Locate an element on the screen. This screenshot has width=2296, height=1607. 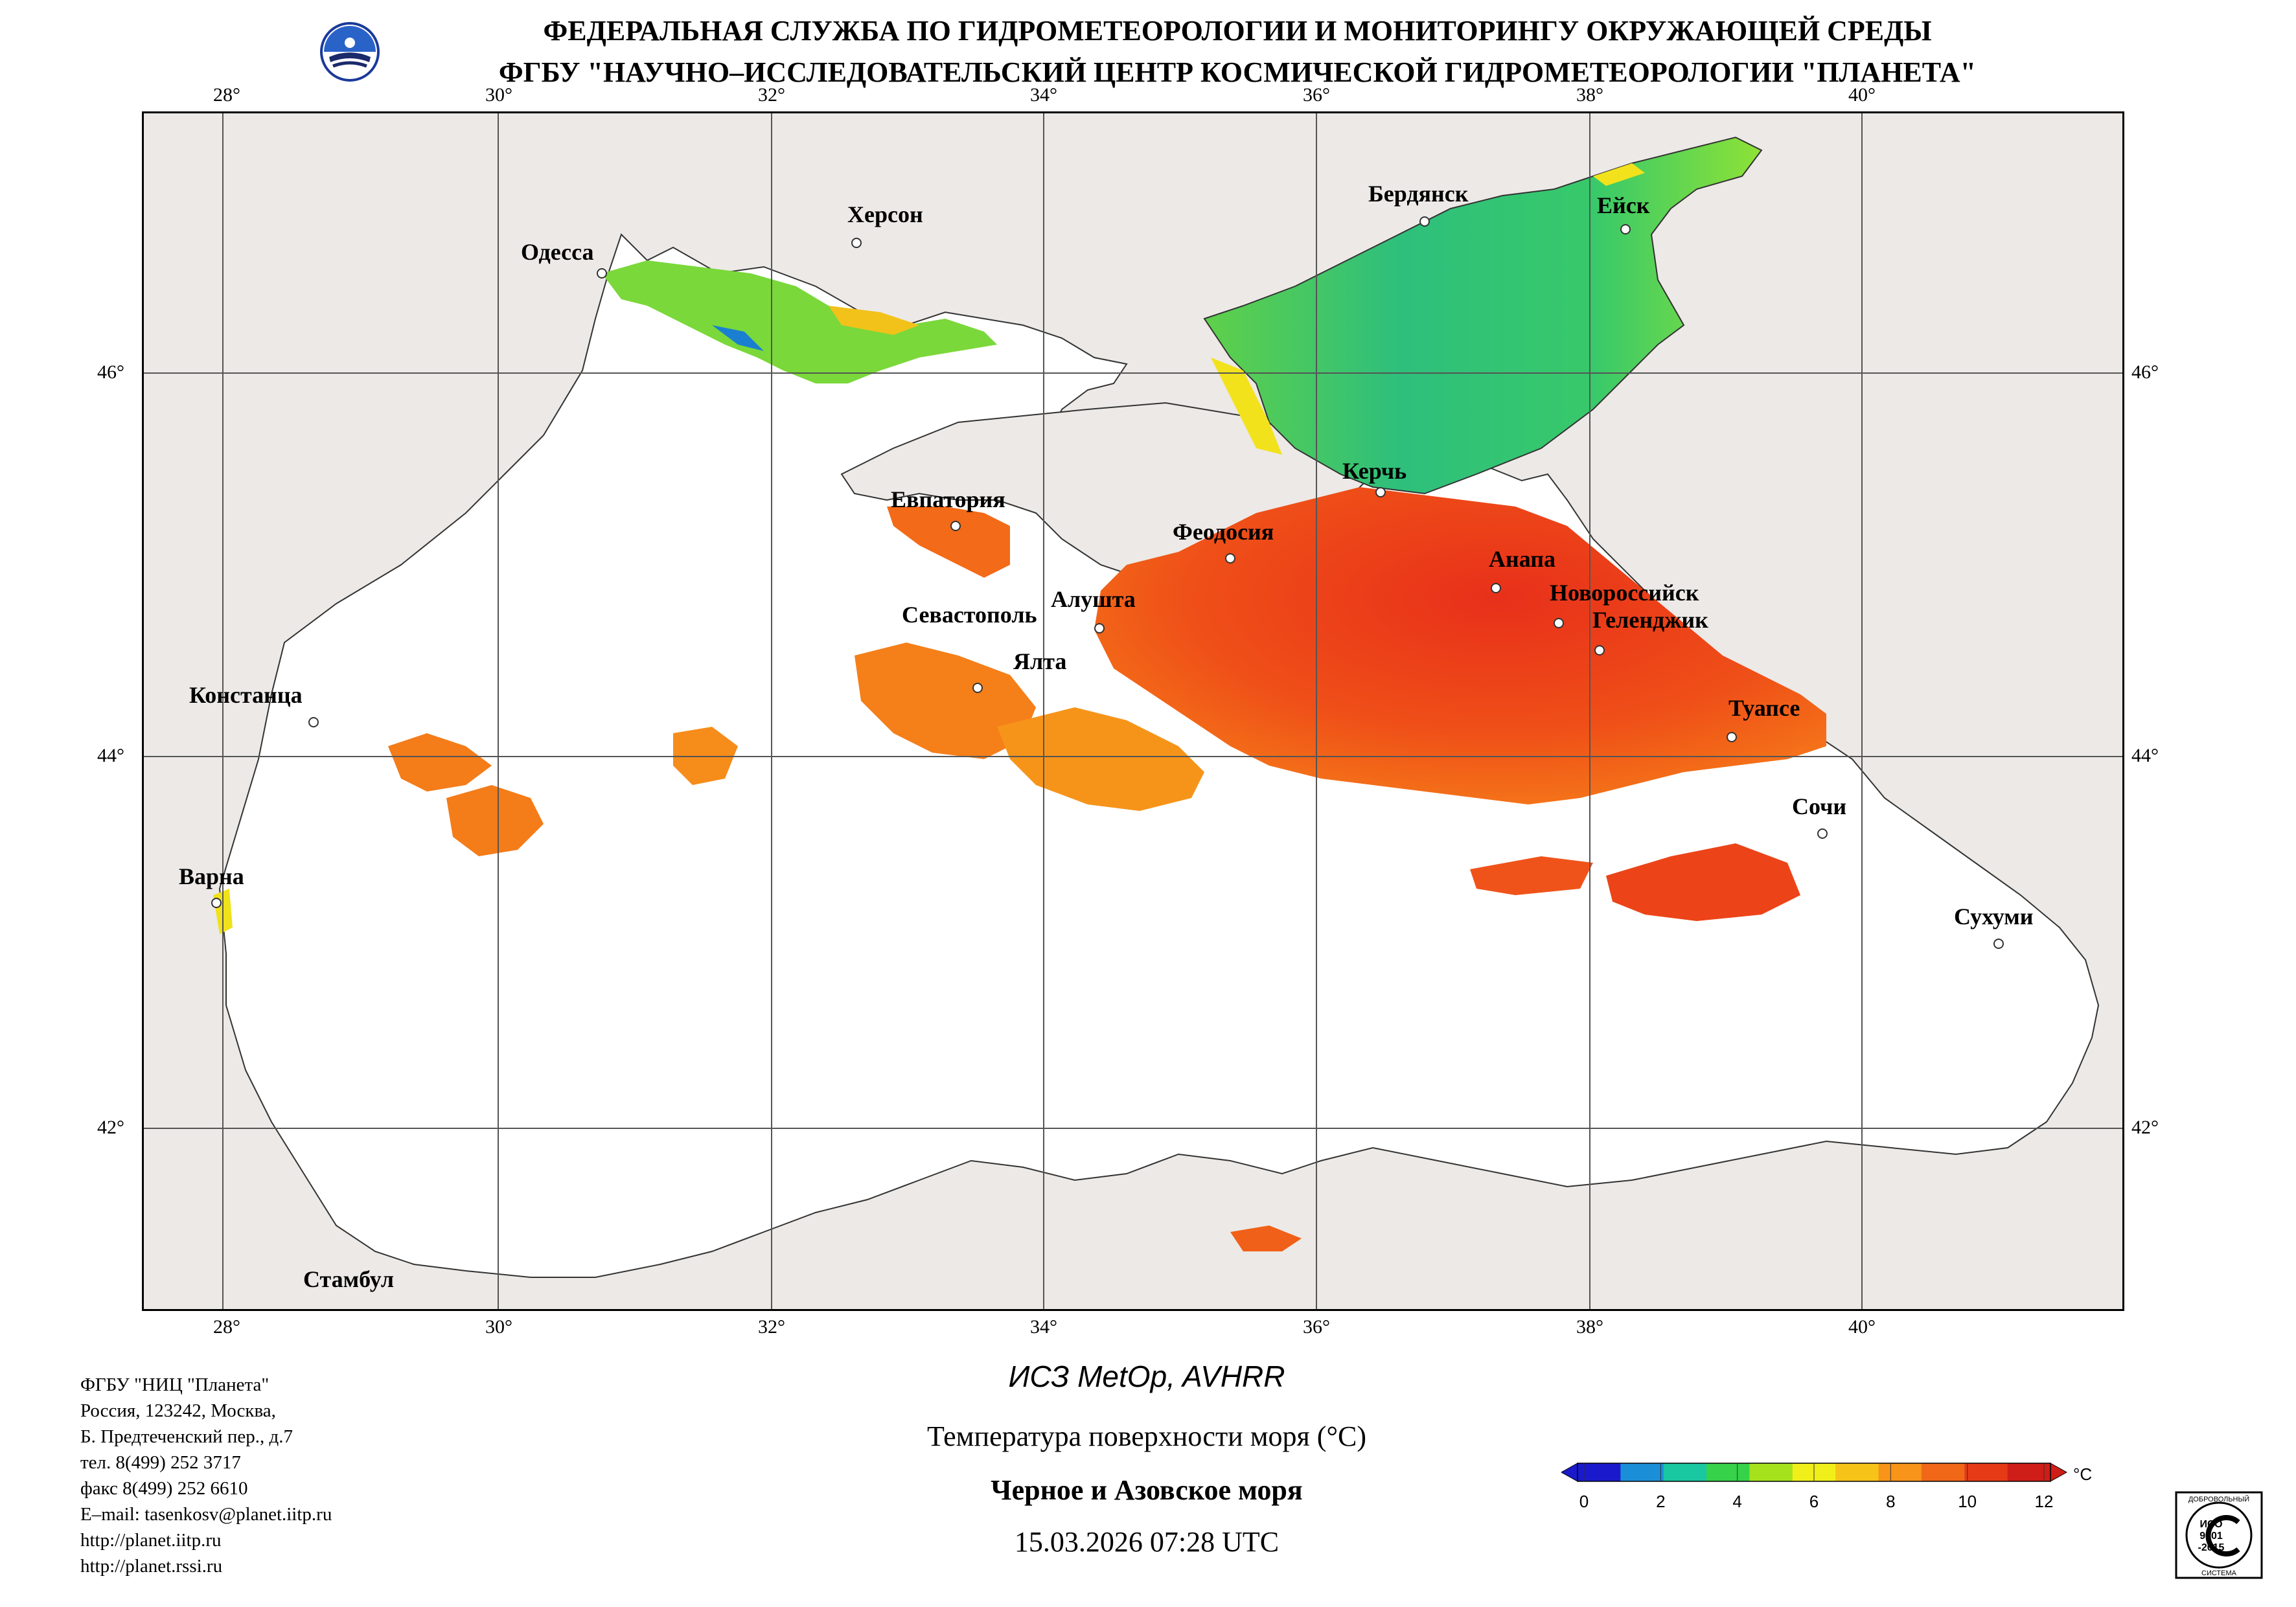
city-label-sukhumi: Сухуми is located at coordinates (1994, 916).